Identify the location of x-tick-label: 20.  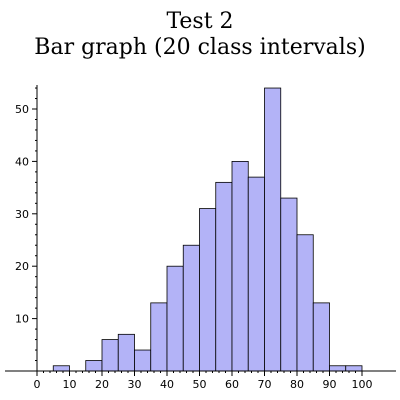
(102, 384).